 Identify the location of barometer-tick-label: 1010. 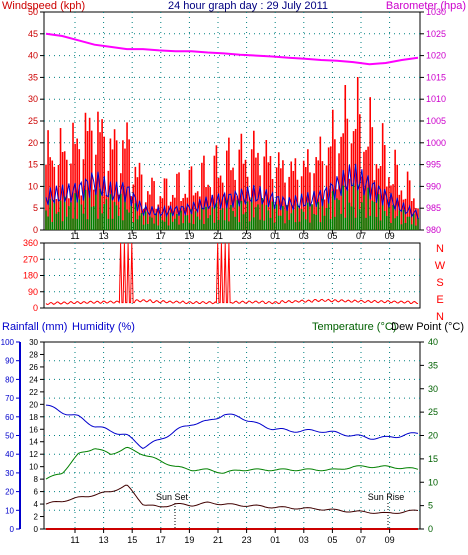
(436, 99).